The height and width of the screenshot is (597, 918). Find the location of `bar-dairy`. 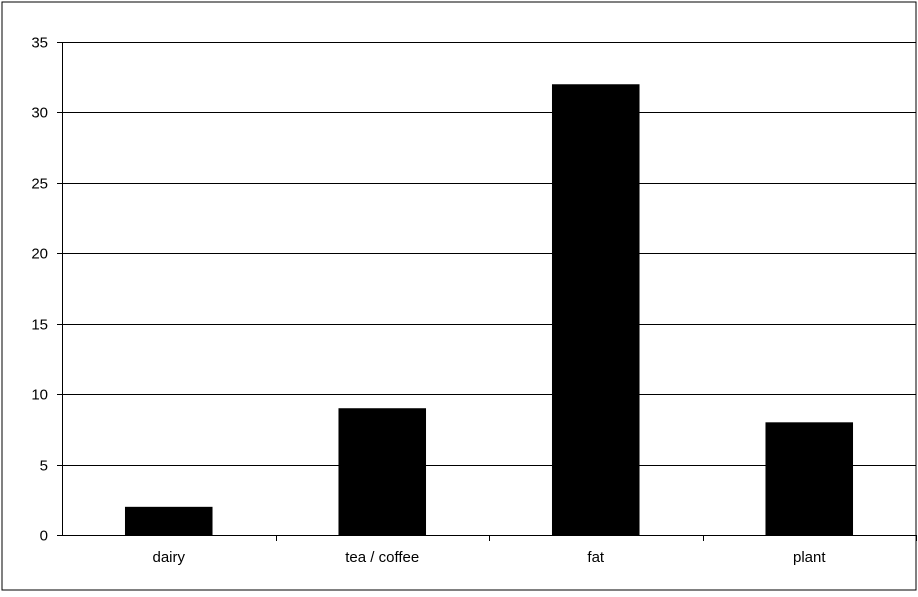

bar-dairy is located at coordinates (168, 520).